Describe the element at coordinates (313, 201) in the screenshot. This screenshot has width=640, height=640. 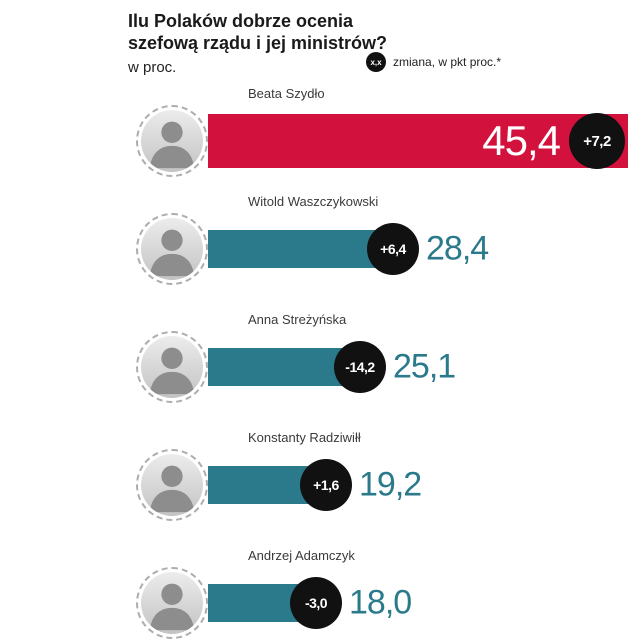
I see `minister-name: Witold Waszczykowski` at that location.